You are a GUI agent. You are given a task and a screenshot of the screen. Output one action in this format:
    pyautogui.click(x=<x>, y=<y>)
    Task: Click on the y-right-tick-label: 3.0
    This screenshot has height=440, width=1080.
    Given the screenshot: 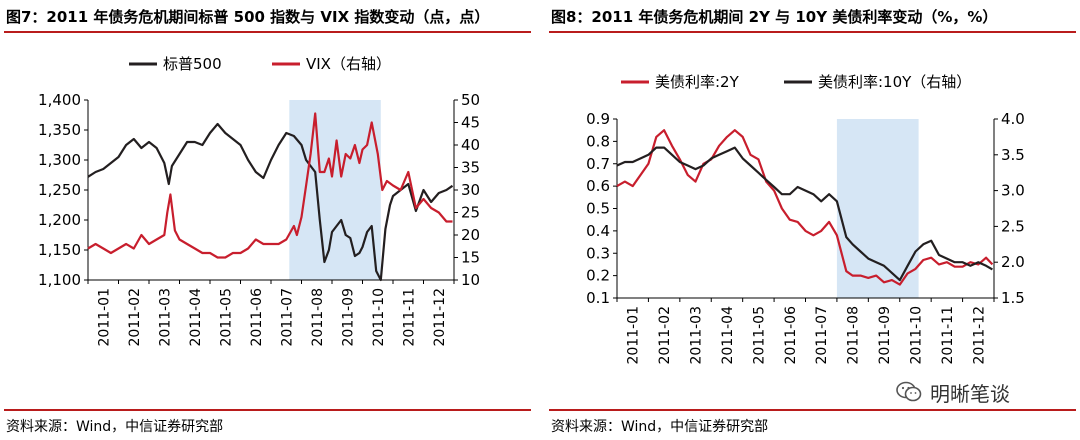 What is the action you would take?
    pyautogui.click(x=1013, y=191)
    